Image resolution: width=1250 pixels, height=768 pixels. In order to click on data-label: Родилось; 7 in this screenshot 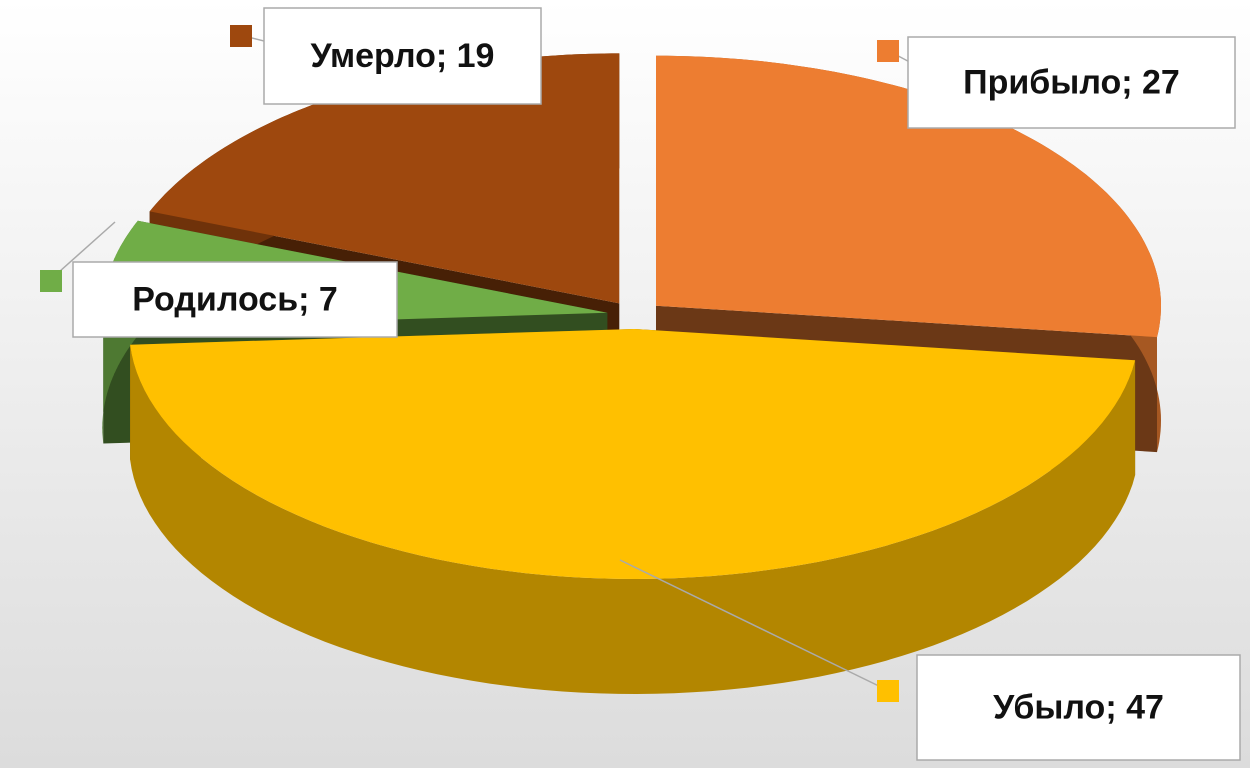, I will do `click(235, 299)`.